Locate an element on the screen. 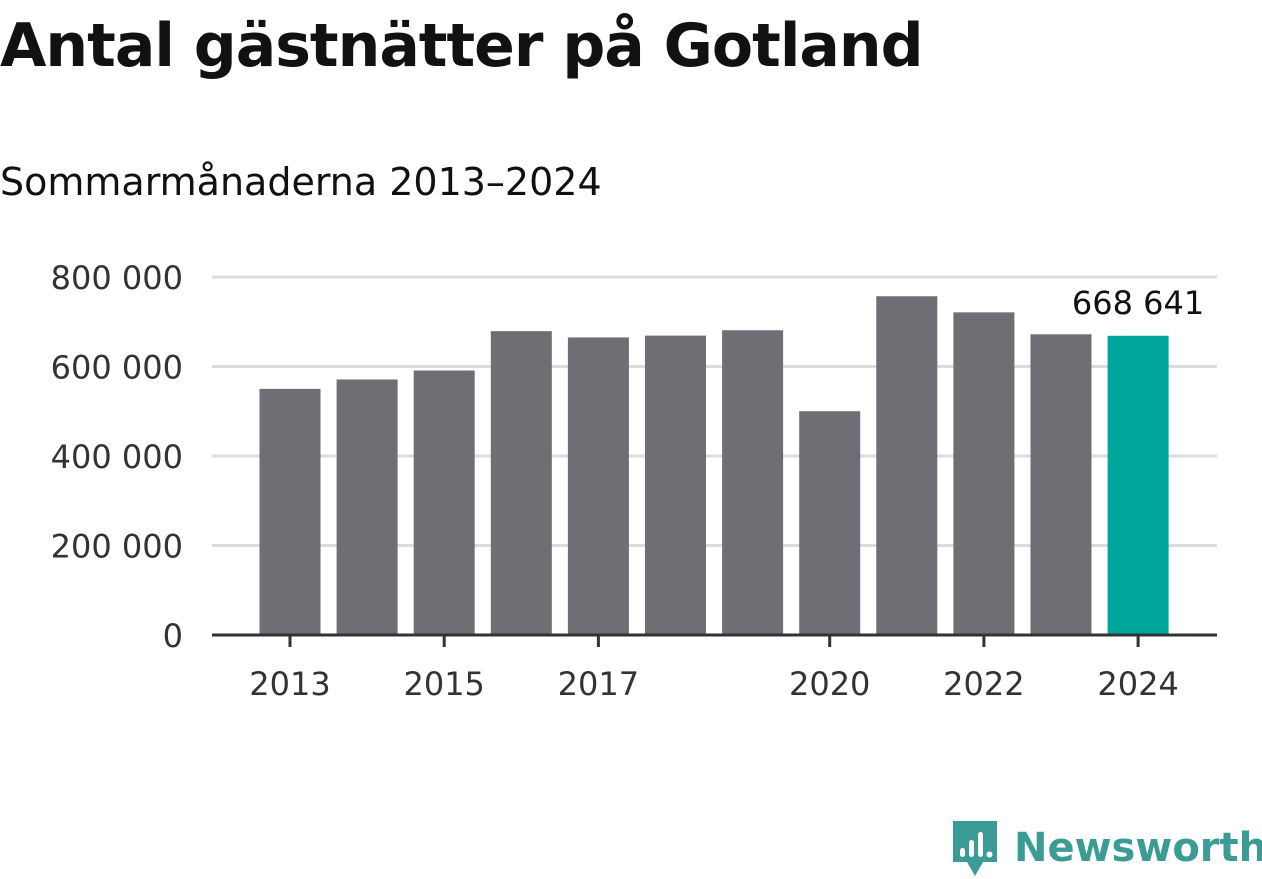 This screenshot has width=1262, height=879. chart-title: Antal gästnätter på Gotland is located at coordinates (462, 46).